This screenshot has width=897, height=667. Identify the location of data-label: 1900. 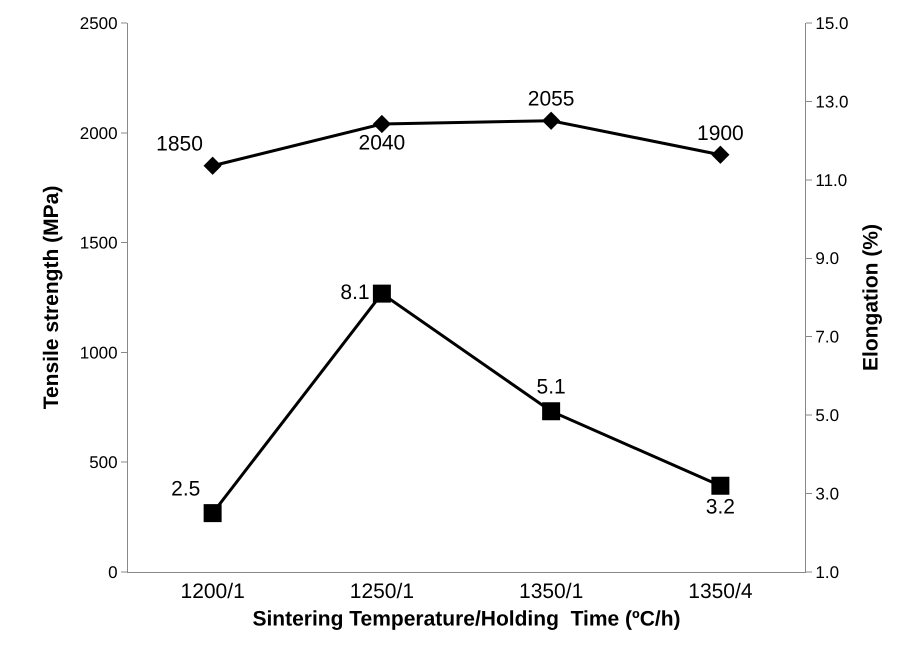
(720, 133).